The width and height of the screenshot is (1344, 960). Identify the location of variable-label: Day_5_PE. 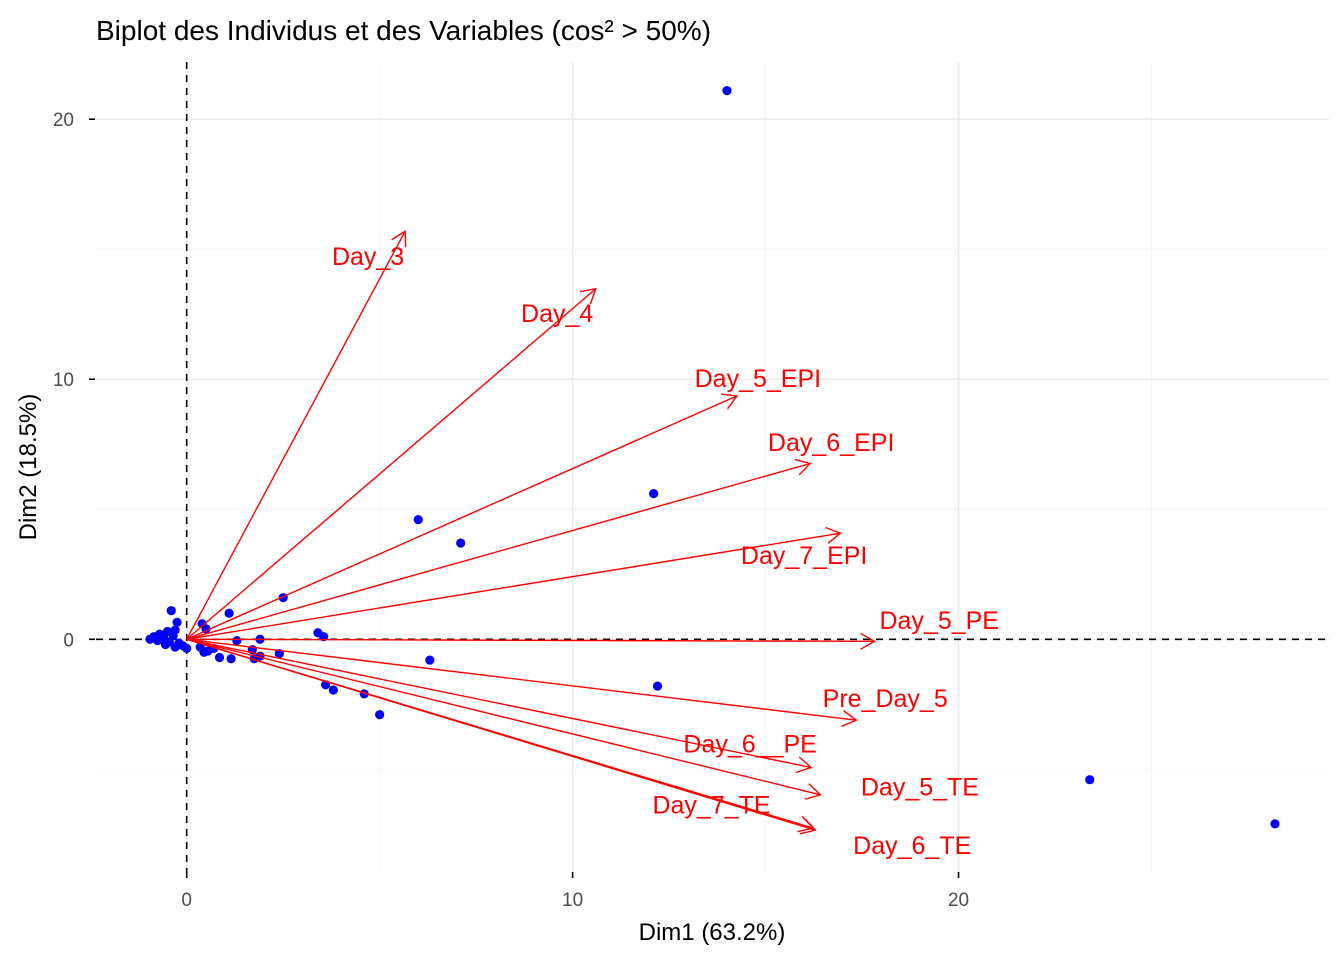
(939, 621).